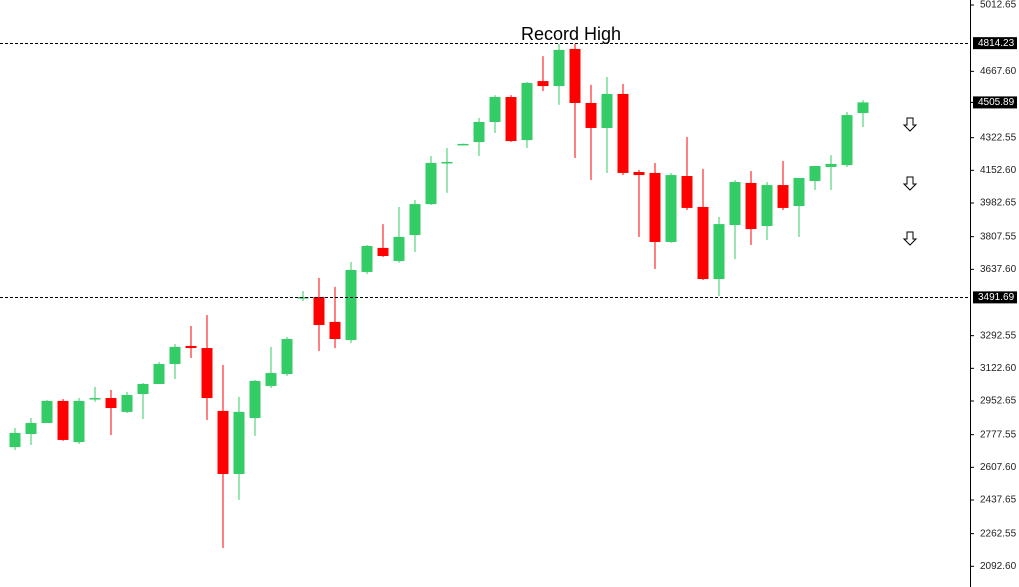  What do you see at coordinates (998, 269) in the screenshot?
I see `y-tick-label: 3637.60` at bounding box center [998, 269].